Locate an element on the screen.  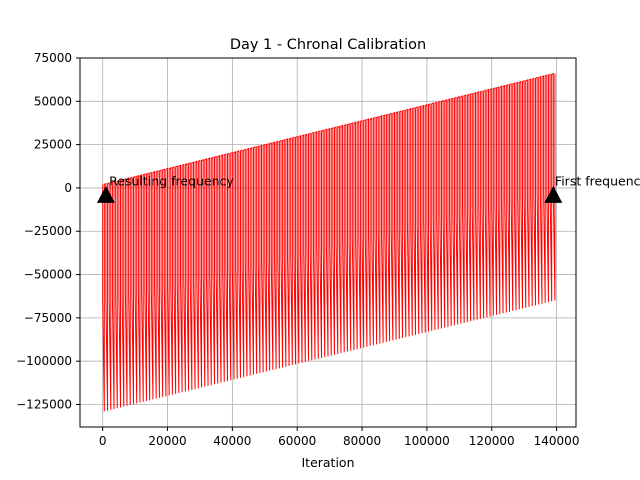
x-tick-label-5: 100000 is located at coordinates (427, 441).